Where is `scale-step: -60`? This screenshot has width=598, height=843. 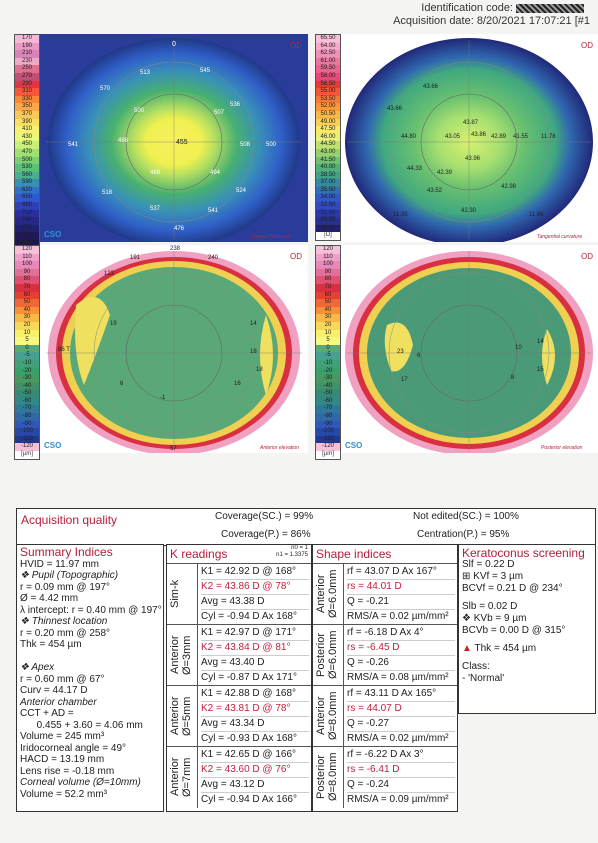 scale-step: -60 is located at coordinates (328, 401).